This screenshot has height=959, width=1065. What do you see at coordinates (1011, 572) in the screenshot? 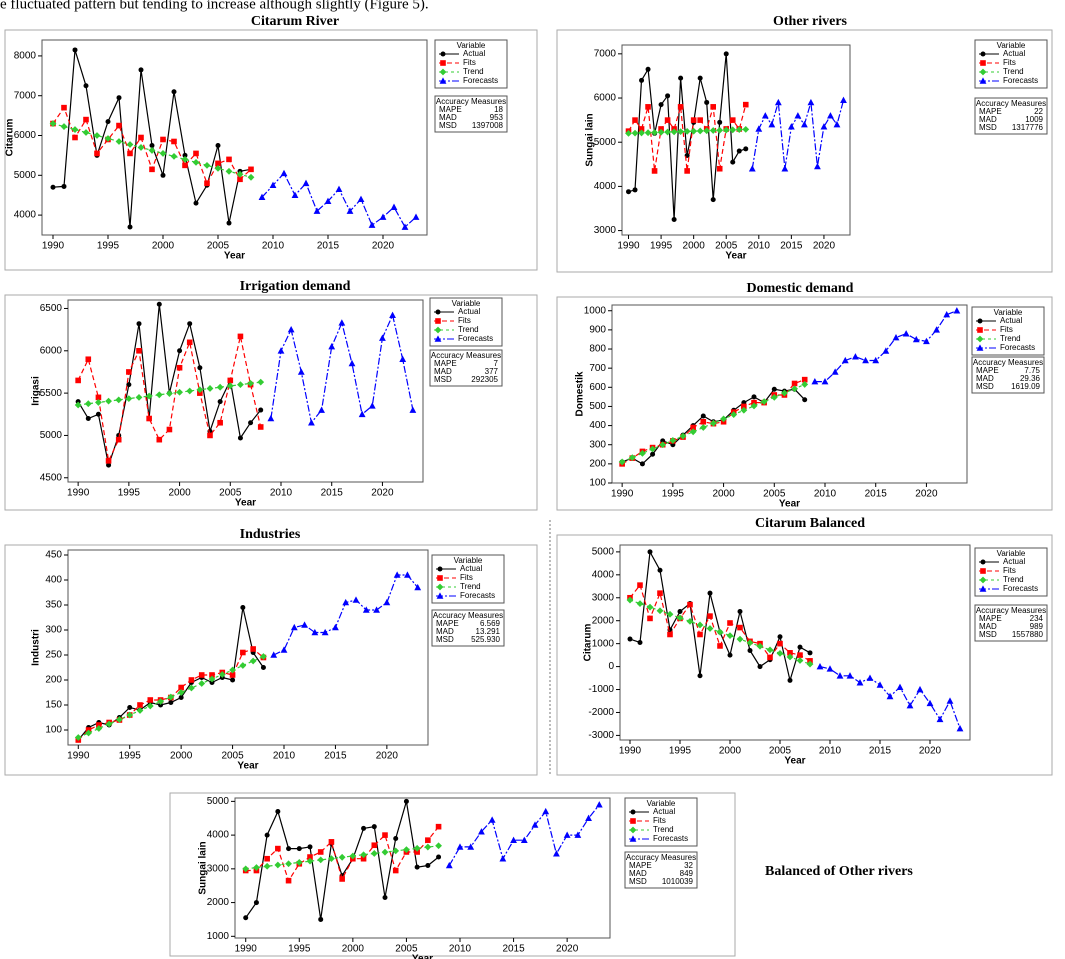
I see `legend-box` at bounding box center [1011, 572].